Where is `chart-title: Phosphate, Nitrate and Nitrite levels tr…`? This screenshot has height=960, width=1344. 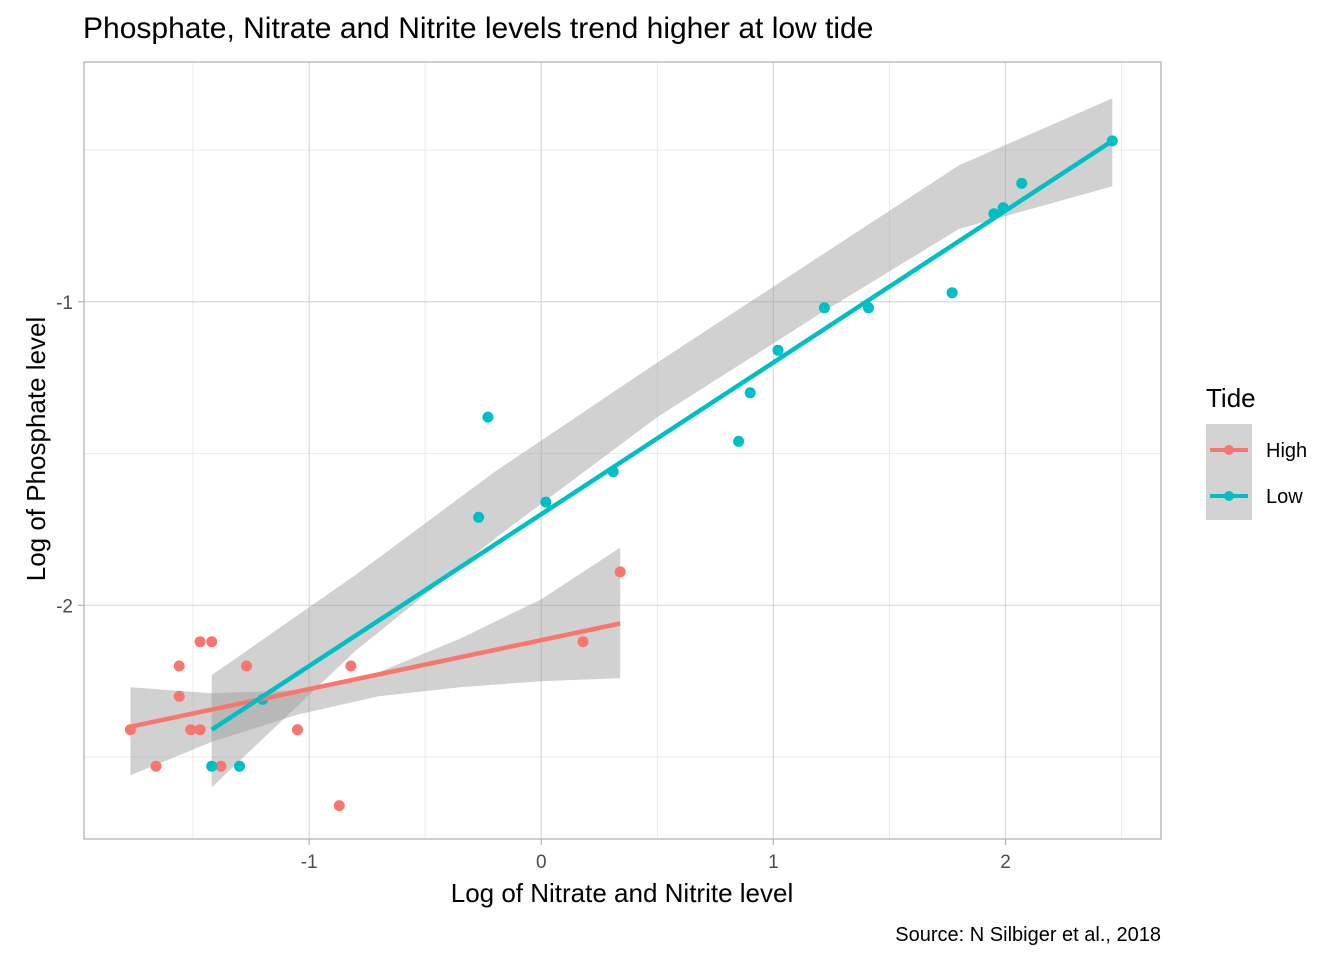
chart-title: Phosphate, Nitrate and Nitrite levels tr… is located at coordinates (478, 28).